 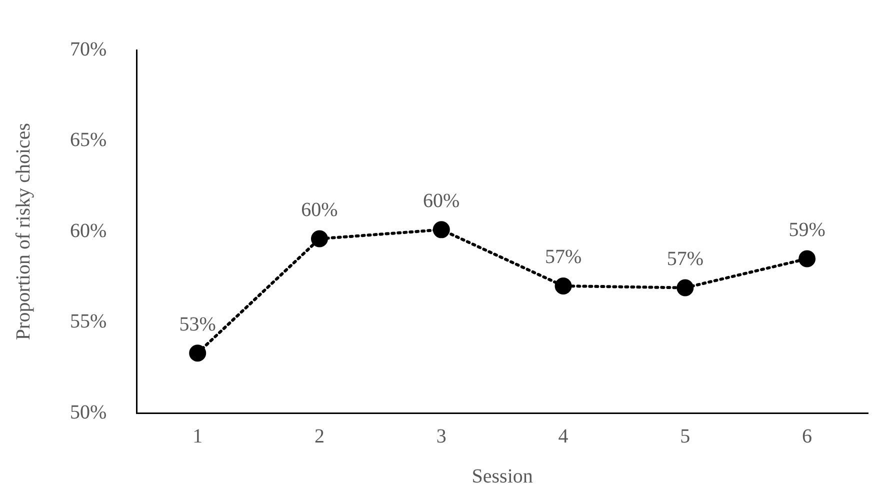 I want to click on x-tick-label: 4, so click(x=563, y=436).